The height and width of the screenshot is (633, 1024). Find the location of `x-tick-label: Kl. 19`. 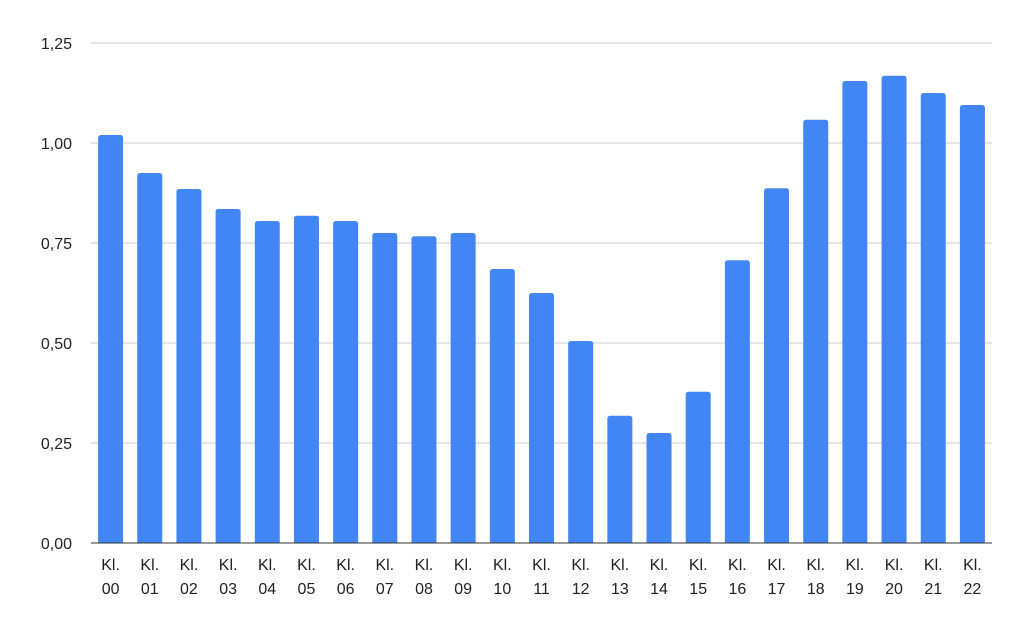

x-tick-label: Kl. 19 is located at coordinates (855, 577).